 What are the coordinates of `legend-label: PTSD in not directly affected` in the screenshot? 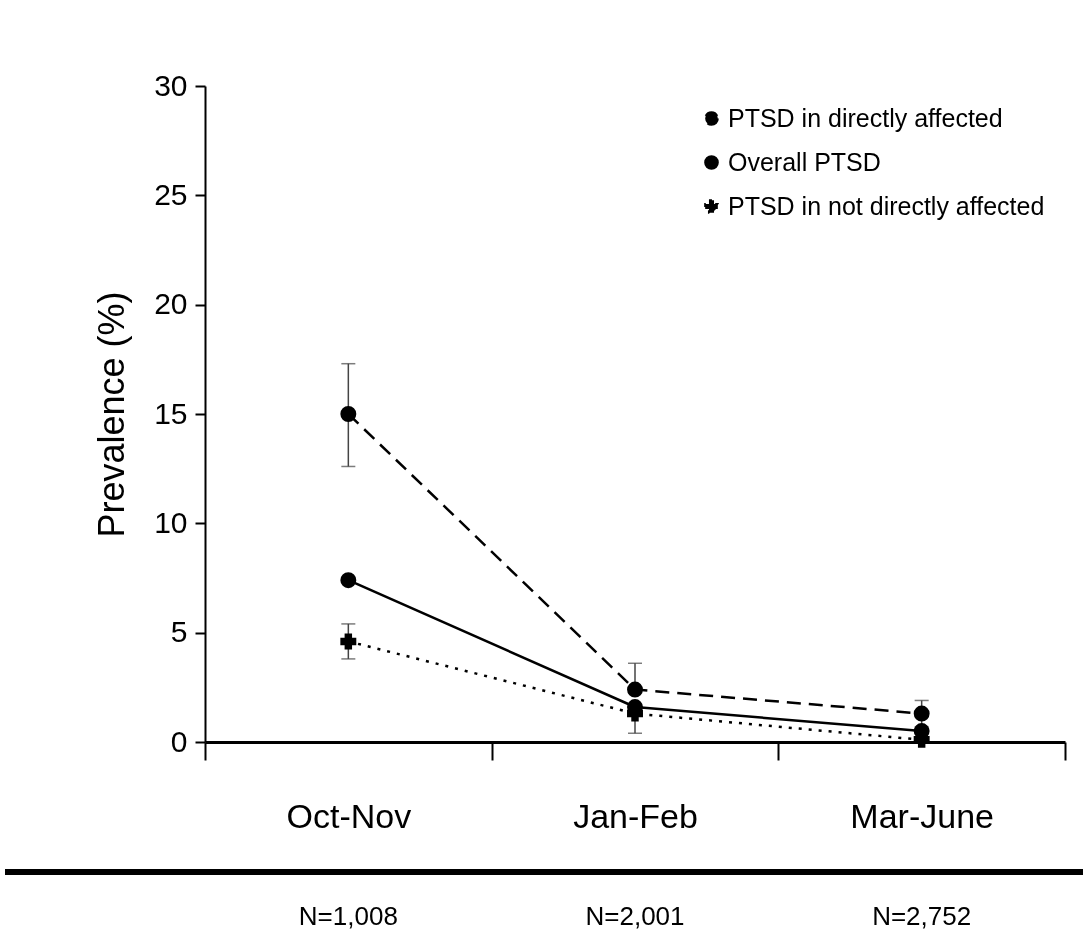 It's located at (886, 205).